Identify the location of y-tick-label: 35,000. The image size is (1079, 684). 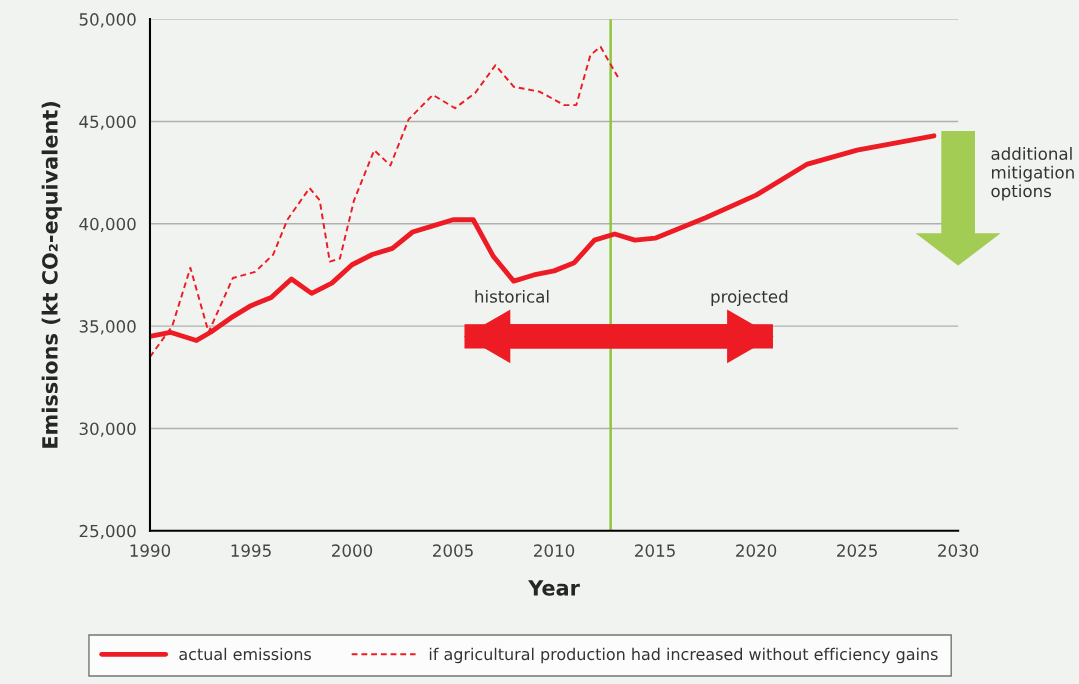
(107, 327).